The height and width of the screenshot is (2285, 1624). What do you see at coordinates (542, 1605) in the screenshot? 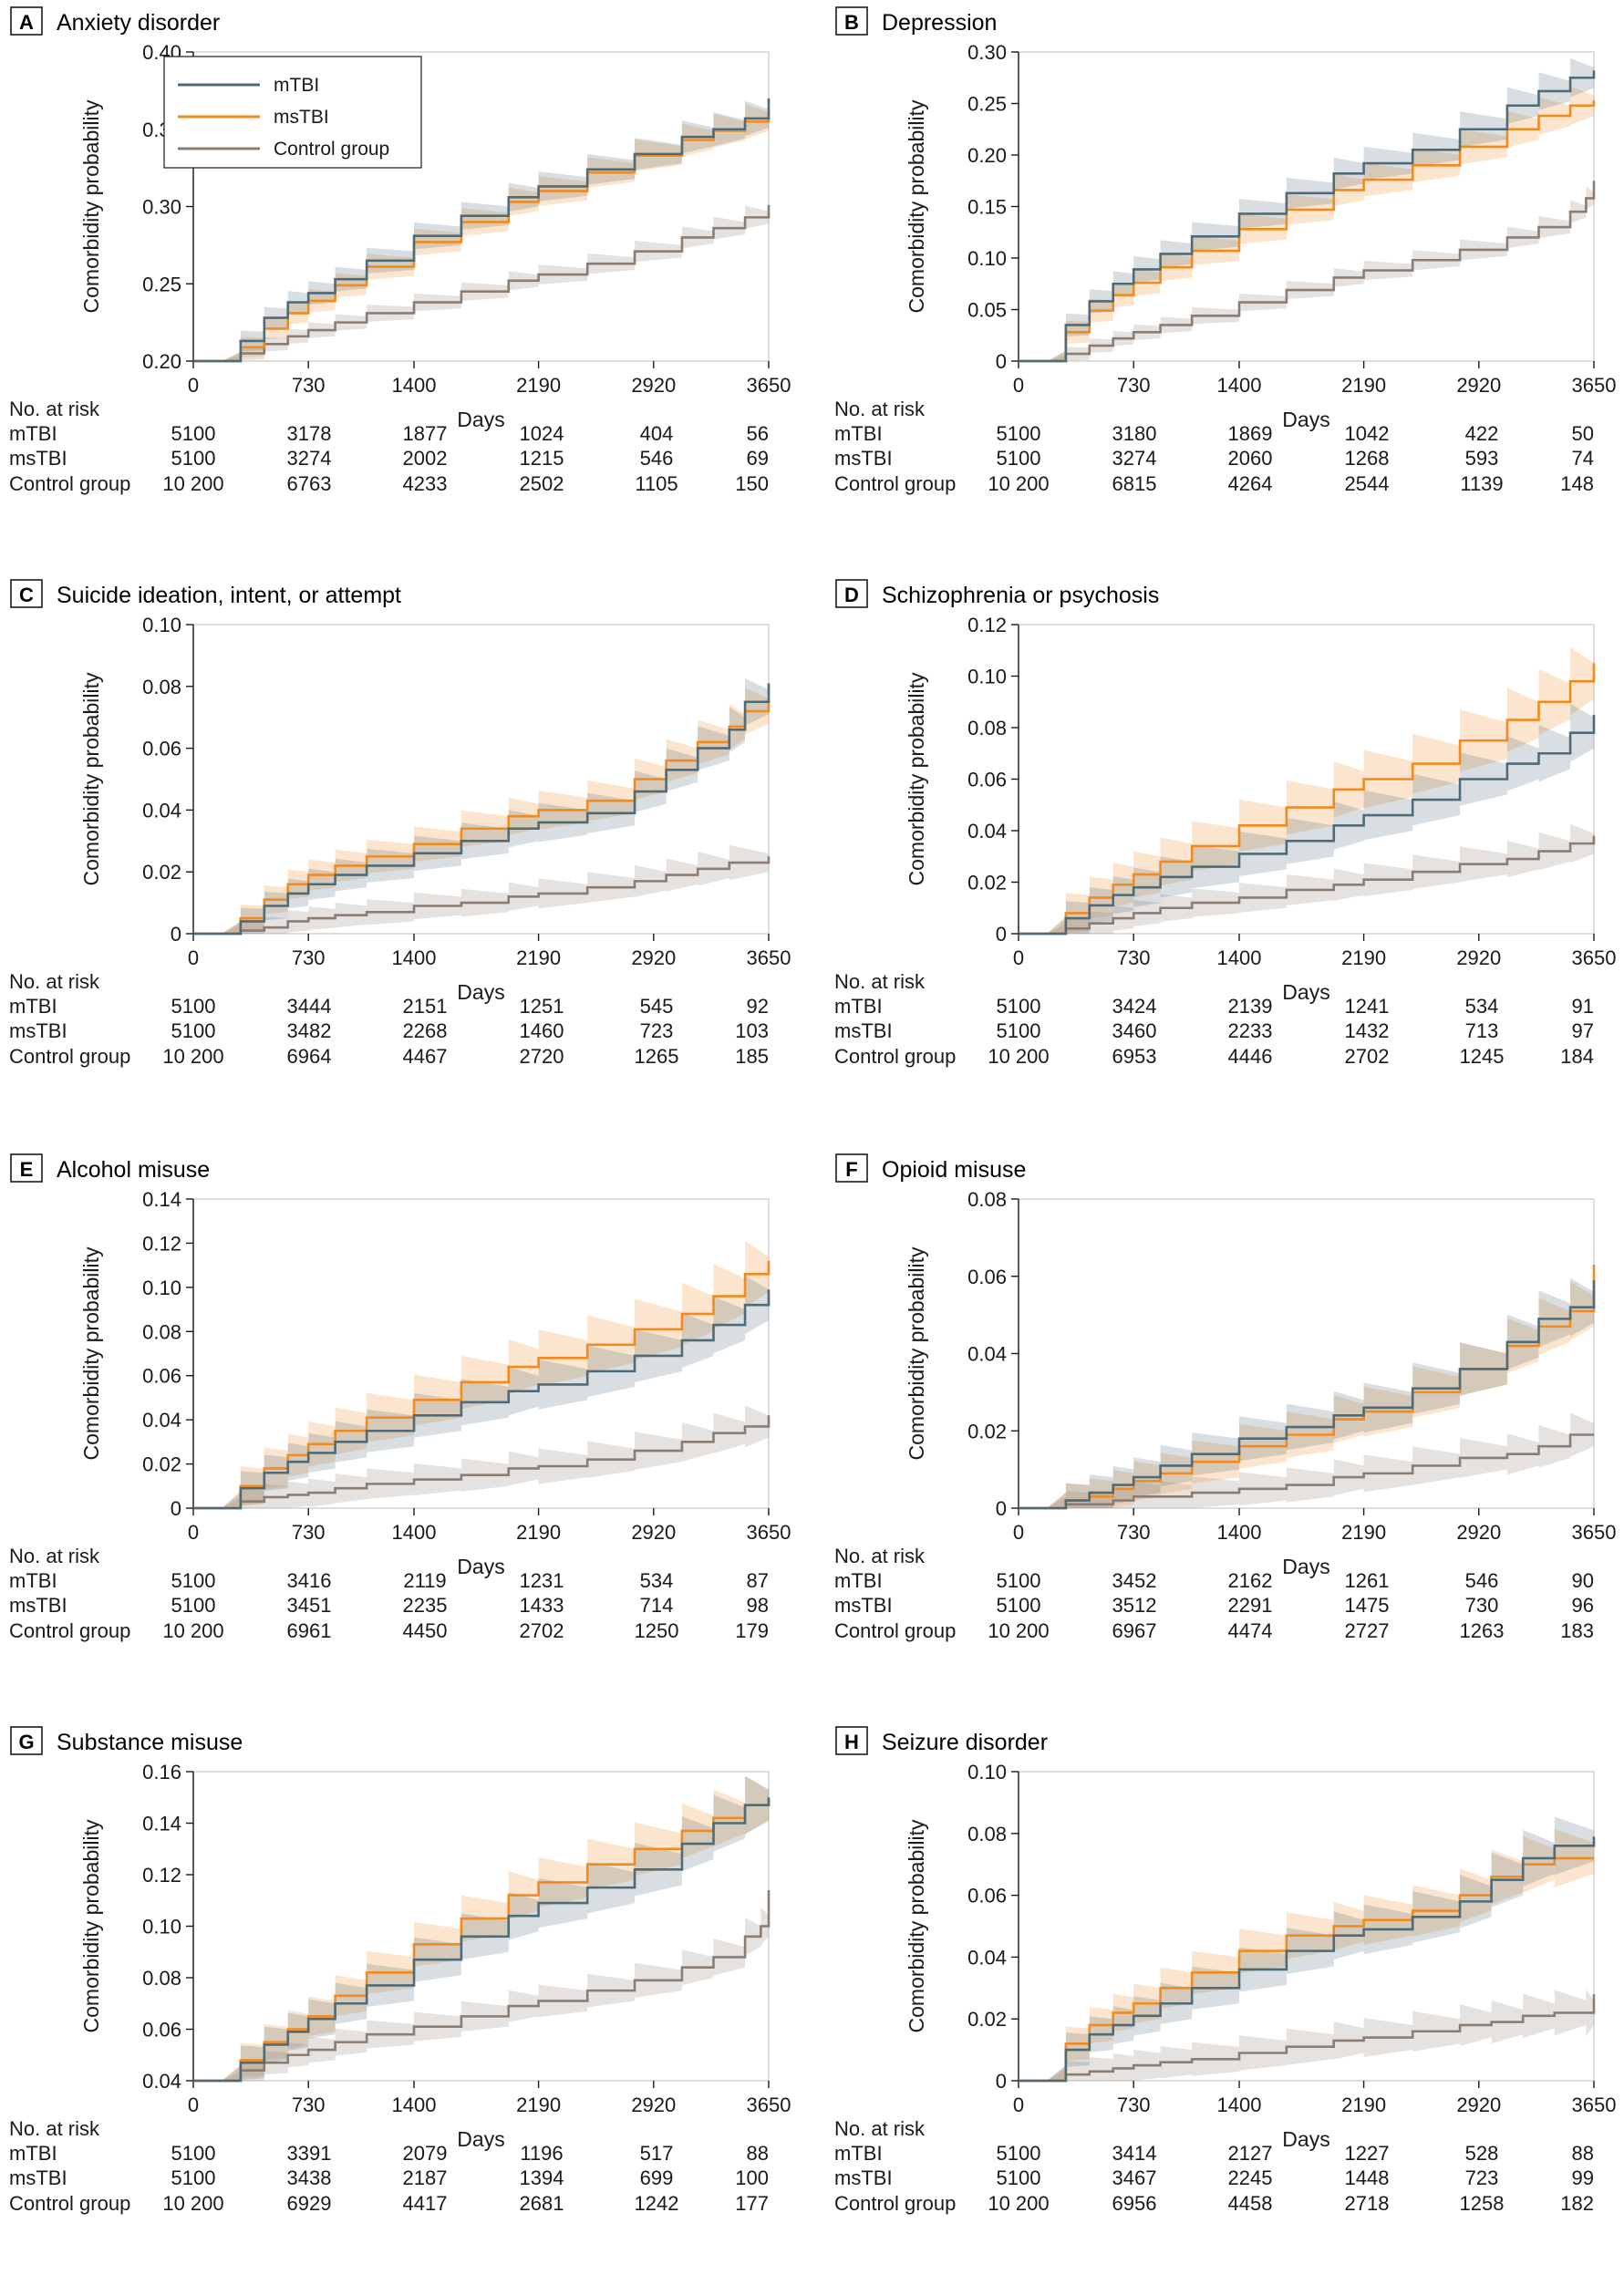
I see `risk-value: 1433` at bounding box center [542, 1605].